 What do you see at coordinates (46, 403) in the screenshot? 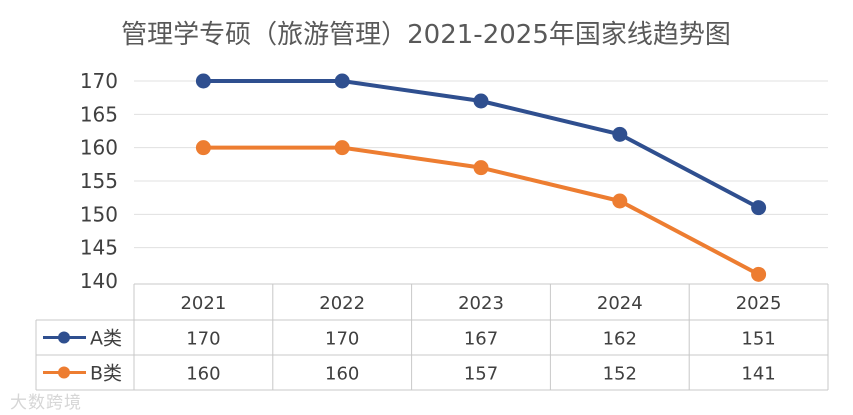
I see `watermark: 大数跨境` at bounding box center [46, 403].